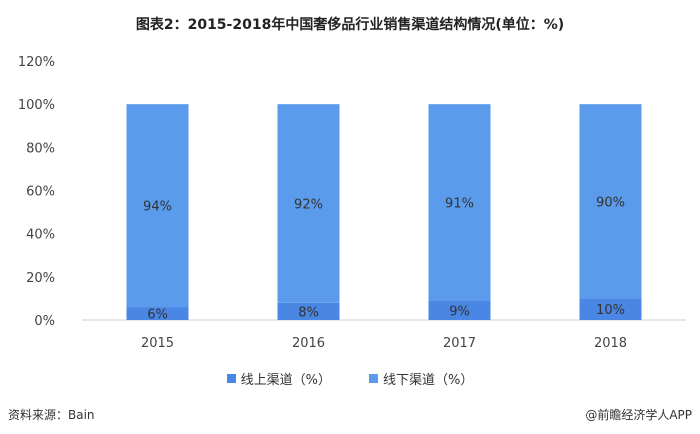 The image size is (700, 434). Describe the element at coordinates (40, 148) in the screenshot. I see `y-tick-label: 80%` at that location.